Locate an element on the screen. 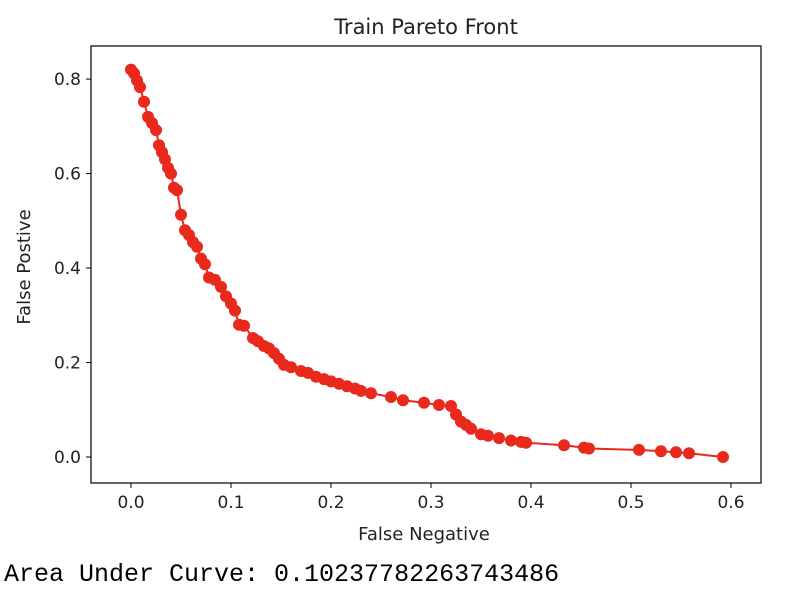 The width and height of the screenshot is (792, 610). x-tick-label: 0.6 is located at coordinates (730, 503).